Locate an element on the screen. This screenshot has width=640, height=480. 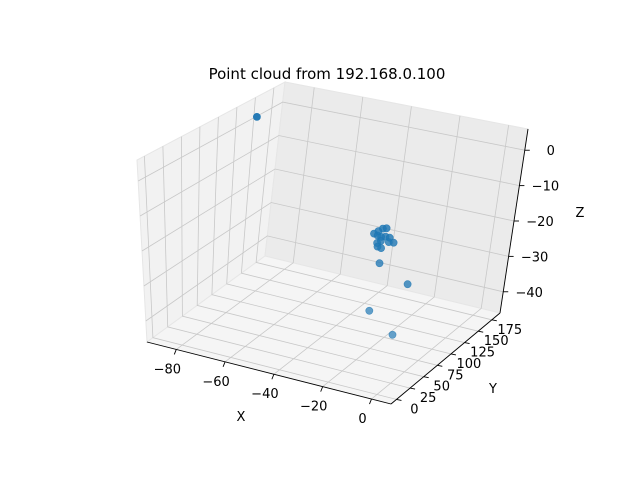
x-tick-label: −20 is located at coordinates (313, 407).